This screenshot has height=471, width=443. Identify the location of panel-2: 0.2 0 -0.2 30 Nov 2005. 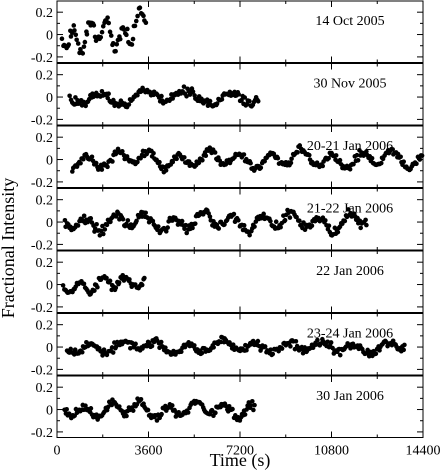
(227, 95).